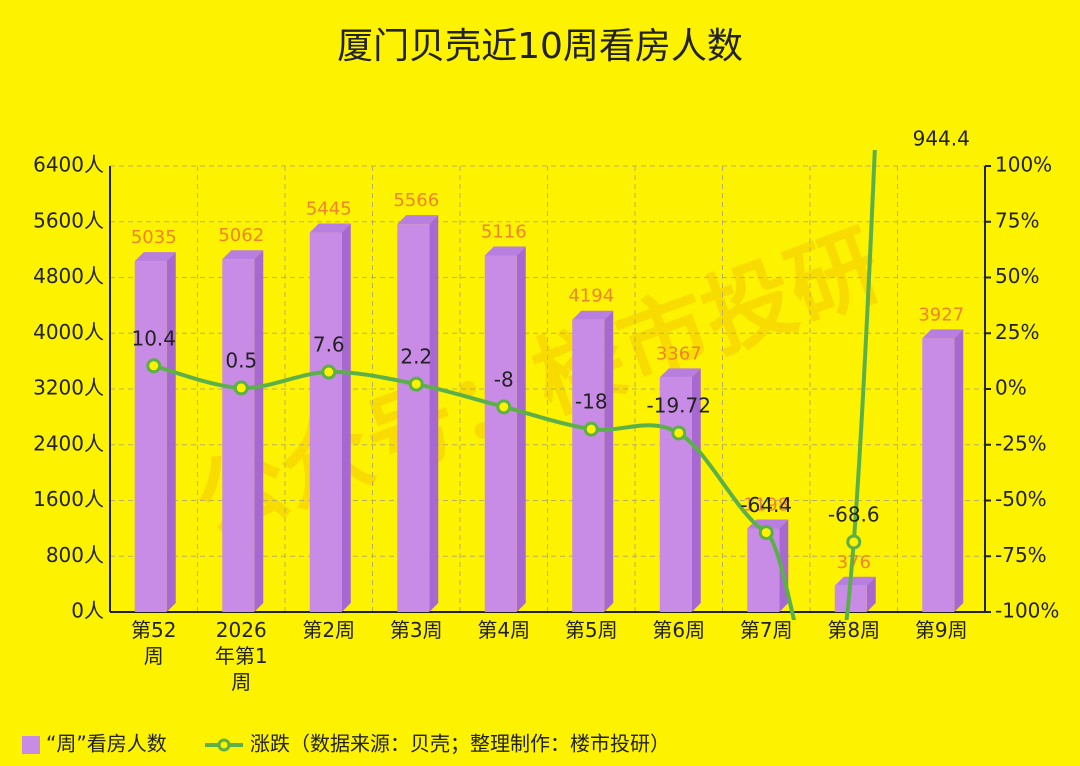 Image resolution: width=1080 pixels, height=766 pixels. I want to click on y-tick-label: 2400人, so click(68, 443).